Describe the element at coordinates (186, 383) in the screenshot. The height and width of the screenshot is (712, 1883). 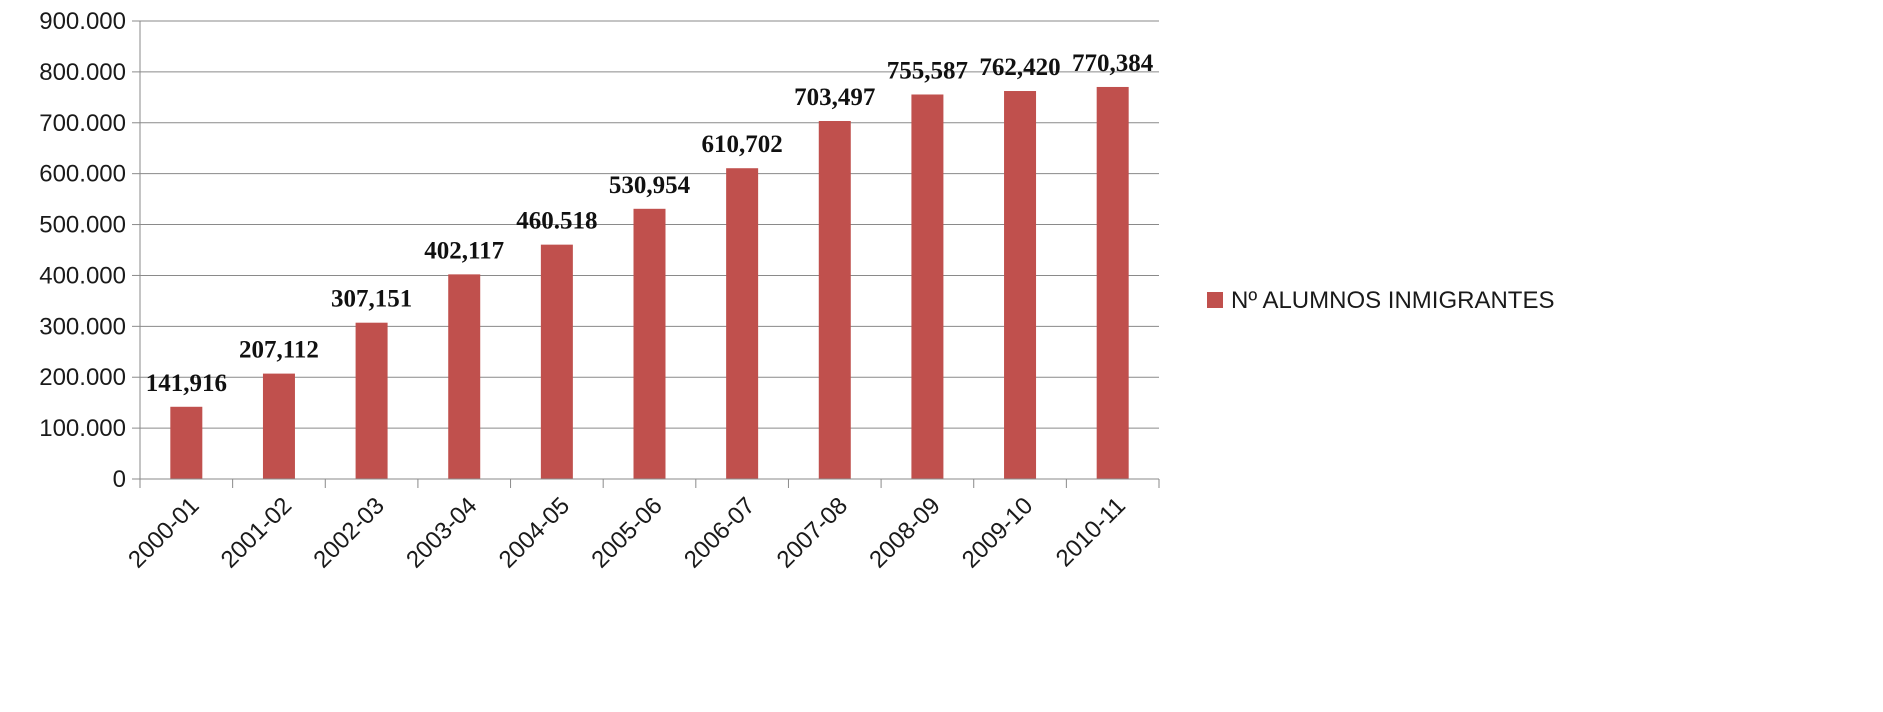
I see `data-label: 141,916` at that location.